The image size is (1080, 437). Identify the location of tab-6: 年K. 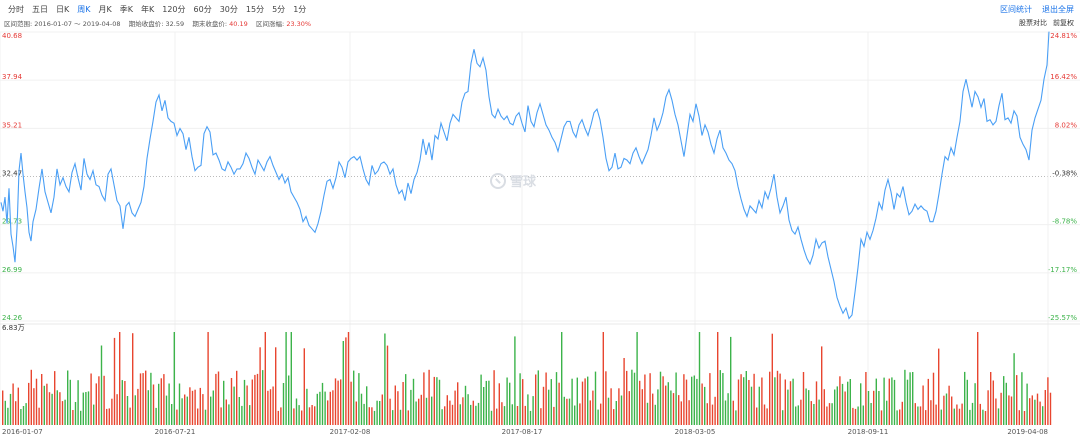
(148, 9).